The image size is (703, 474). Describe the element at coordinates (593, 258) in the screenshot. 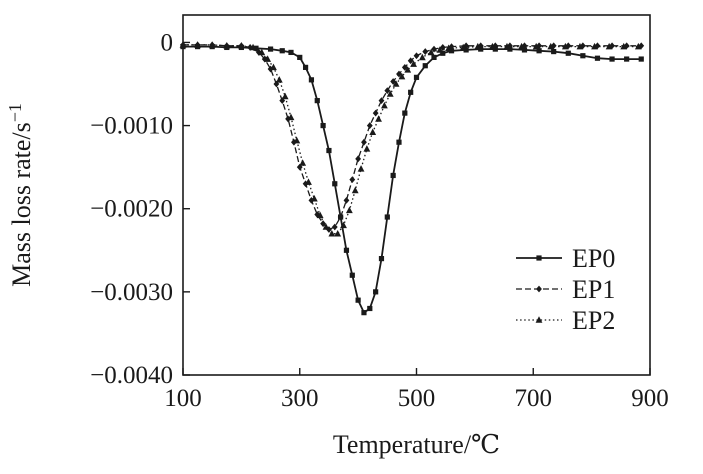

I see `legend-label-EP0: EP0` at that location.